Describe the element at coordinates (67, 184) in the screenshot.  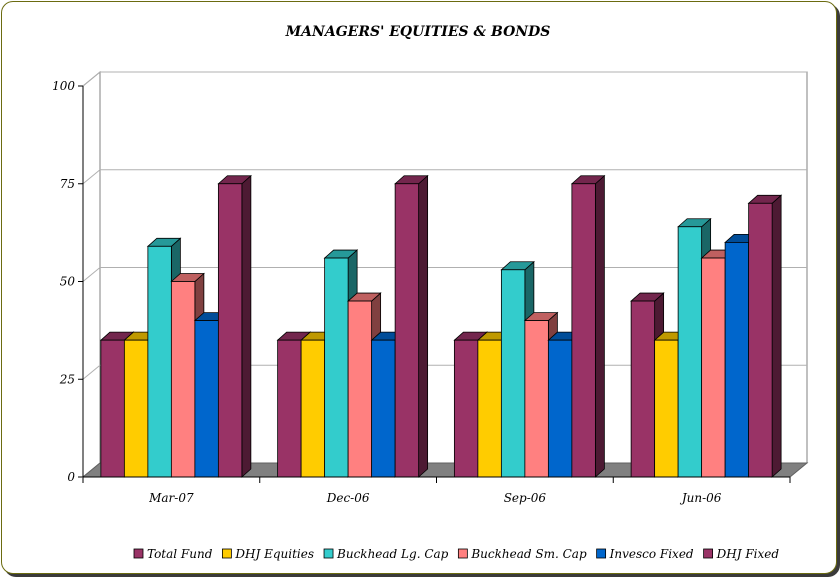
I see `y-tick-label: 75` at that location.